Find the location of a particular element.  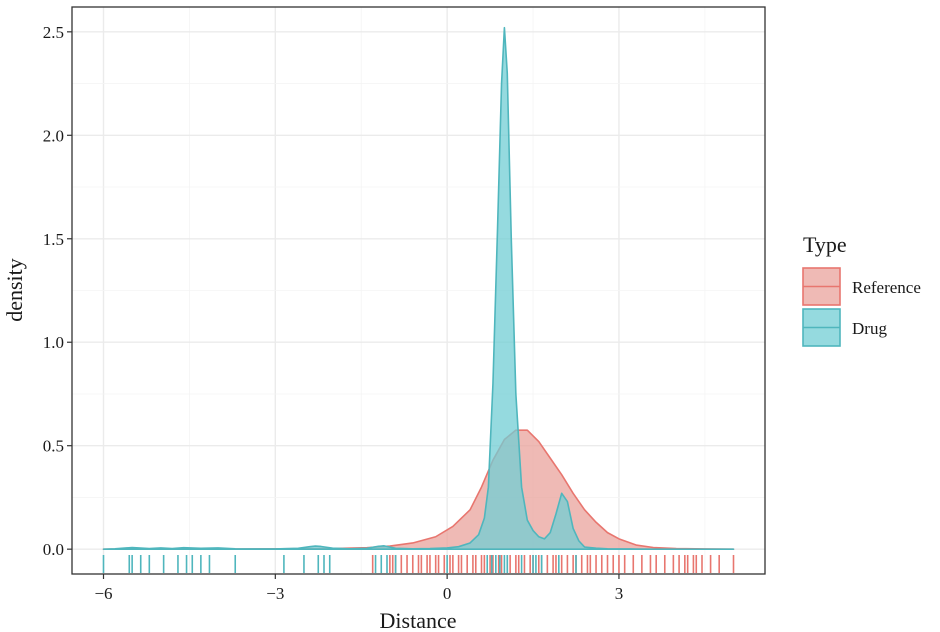

legend-label-reference: Reference is located at coordinates (886, 287).